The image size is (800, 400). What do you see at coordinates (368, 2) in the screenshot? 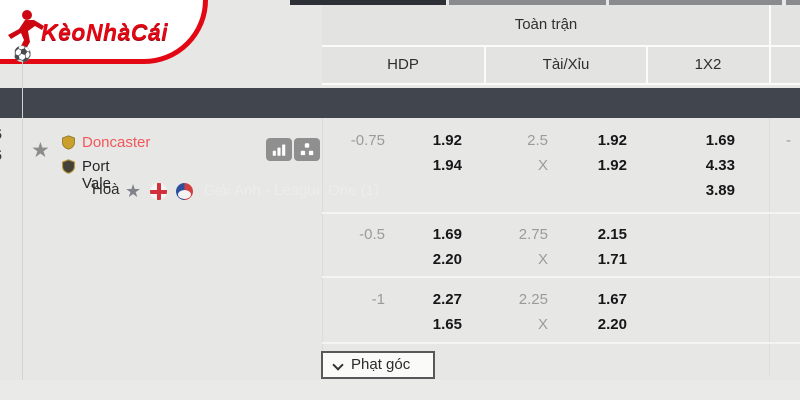
I see `tab-strip-active` at bounding box center [368, 2].